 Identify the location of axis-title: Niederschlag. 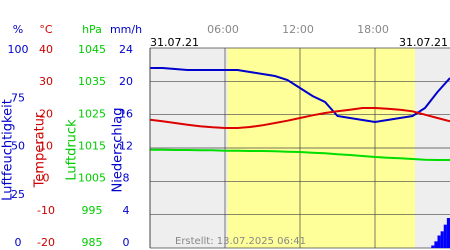
(118, 150).